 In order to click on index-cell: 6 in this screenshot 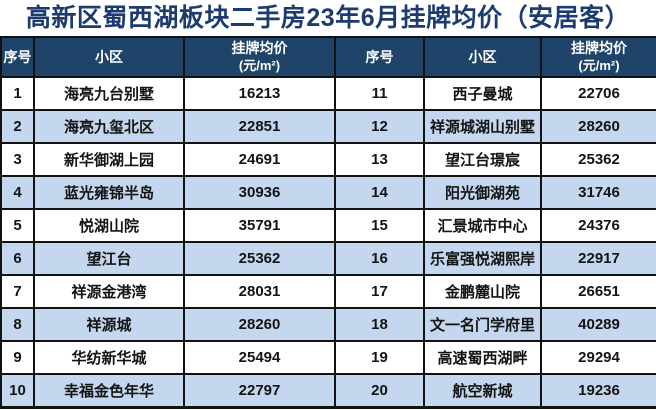, I will do `click(17, 258)`.